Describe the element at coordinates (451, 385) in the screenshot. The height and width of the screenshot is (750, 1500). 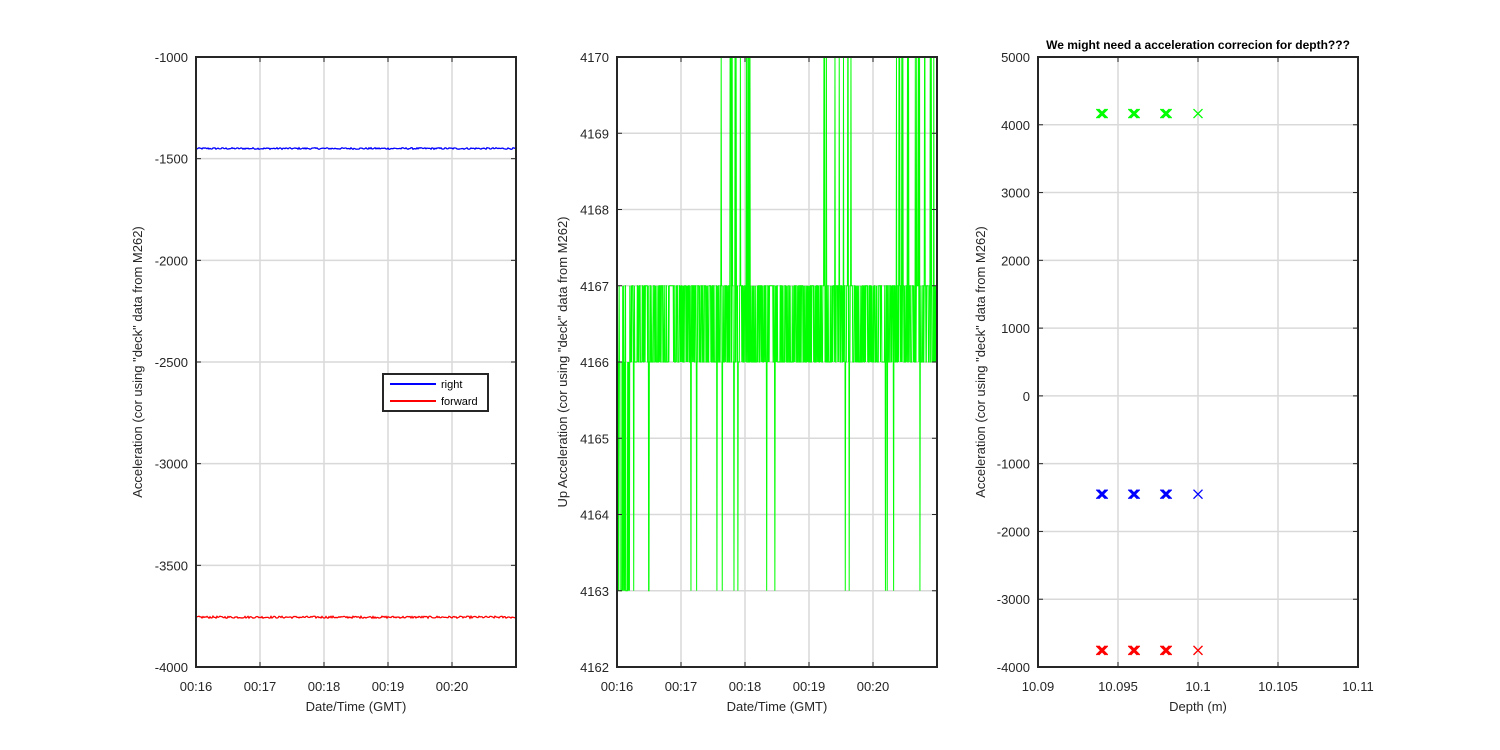
I see `legend-label-right: right` at that location.